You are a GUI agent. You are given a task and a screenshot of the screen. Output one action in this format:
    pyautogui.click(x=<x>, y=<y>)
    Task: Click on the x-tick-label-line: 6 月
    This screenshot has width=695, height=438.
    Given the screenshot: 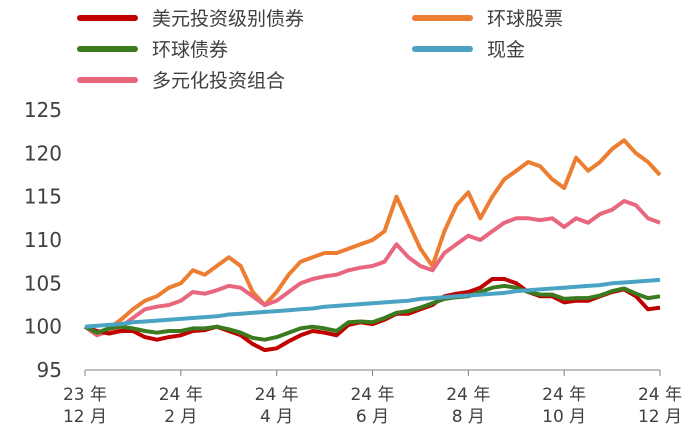 What is the action you would take?
    pyautogui.click(x=372, y=417)
    